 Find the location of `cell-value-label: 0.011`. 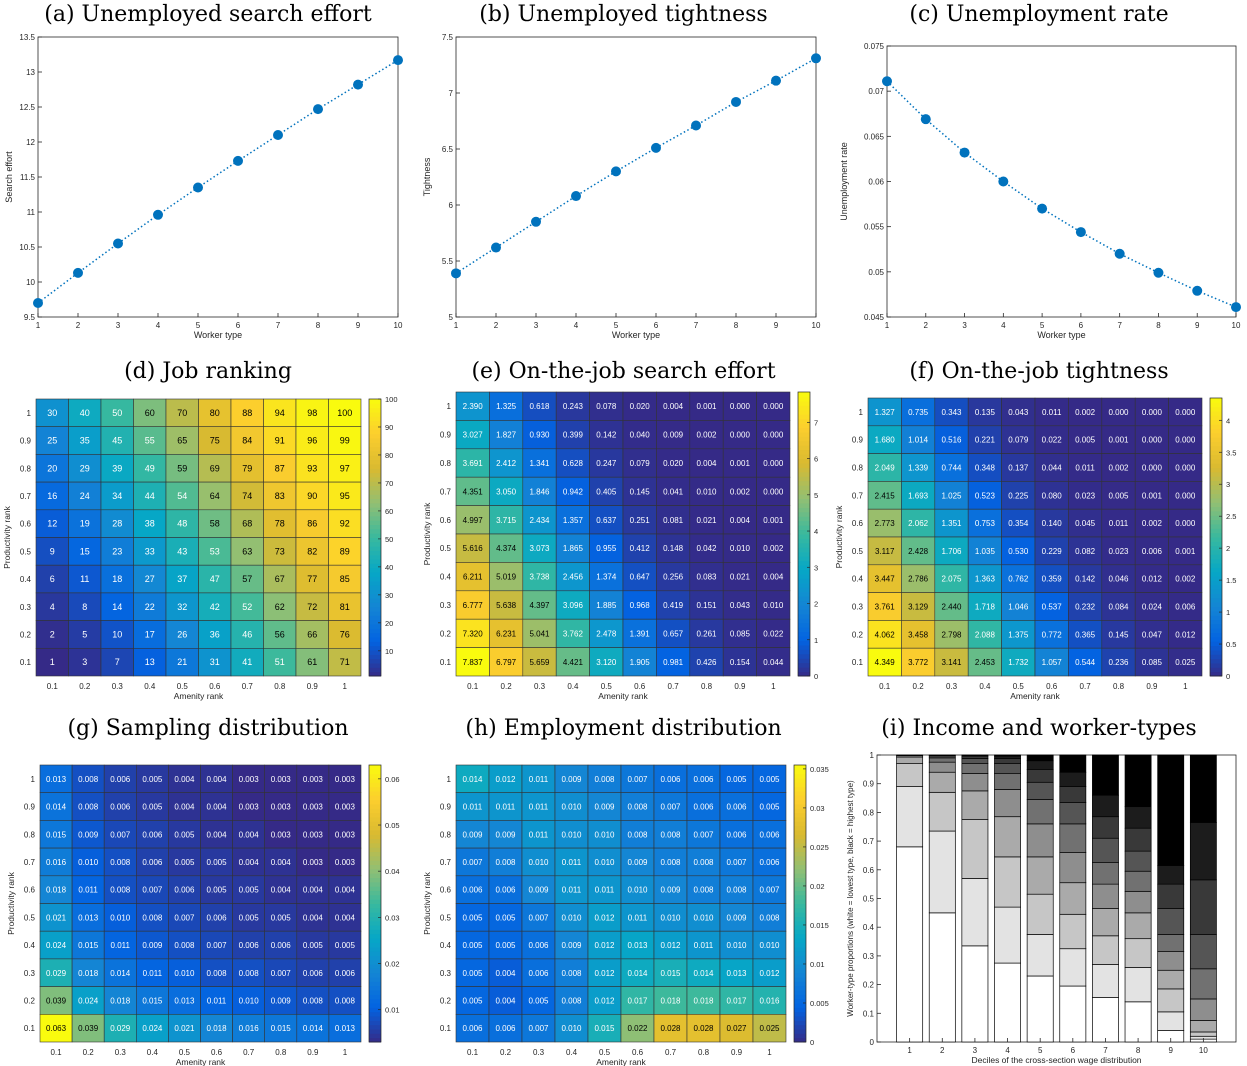

cell-value-label: 0.011 is located at coordinates (638, 917).